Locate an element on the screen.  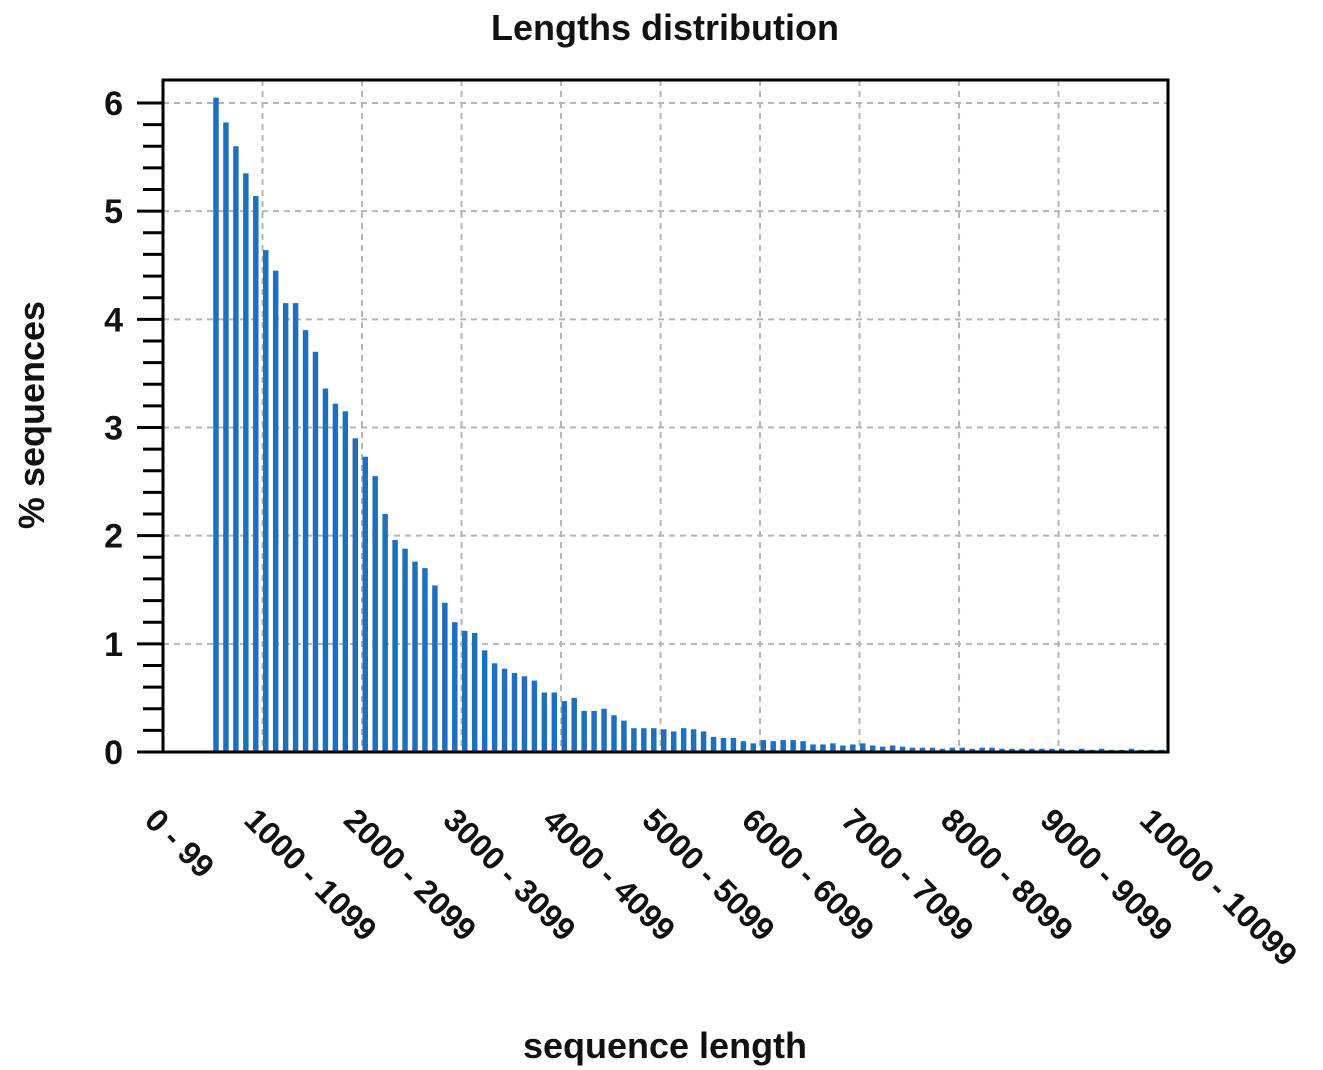
chart-title: Lengths distribution is located at coordinates (665, 27).